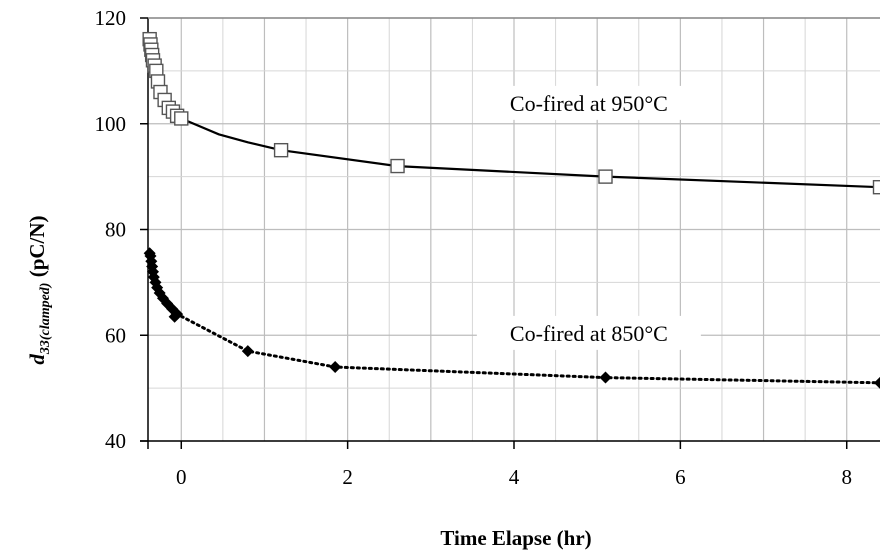 The image size is (880, 555). What do you see at coordinates (347, 477) in the screenshot?
I see `x-tick-label: 2` at bounding box center [347, 477].